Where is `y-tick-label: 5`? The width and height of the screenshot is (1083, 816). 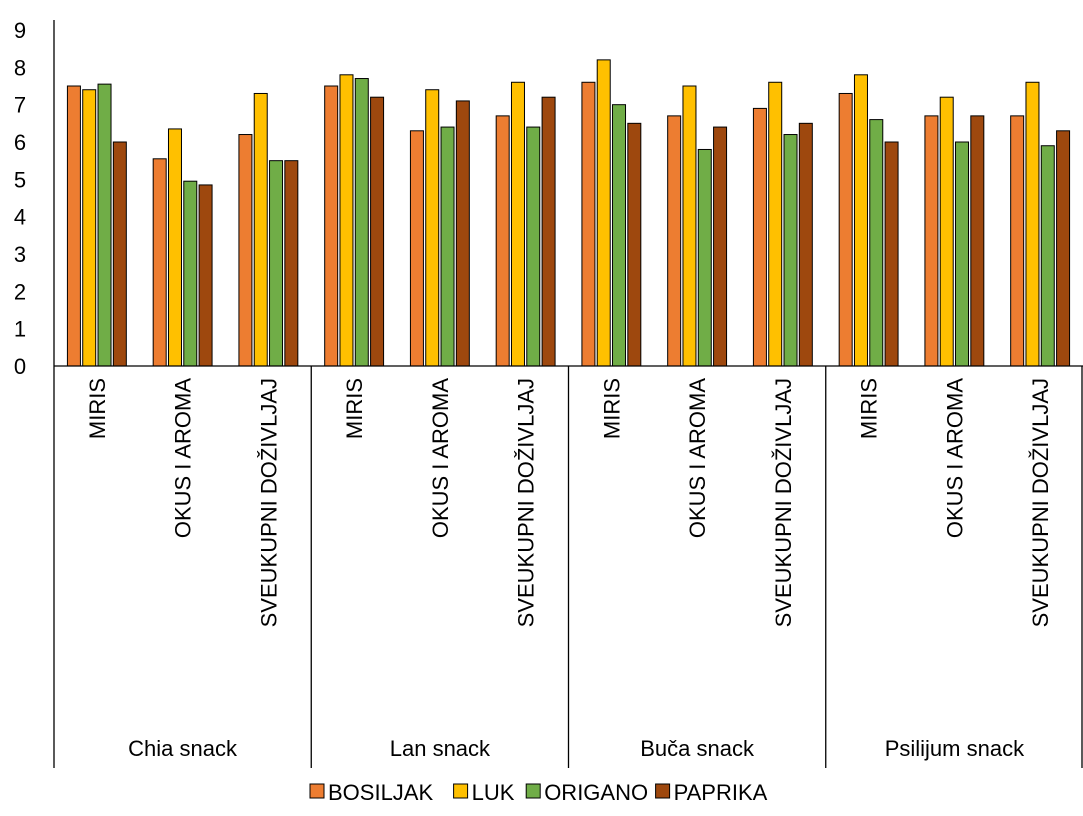
y-tick-label: 5 is located at coordinates (20, 179).